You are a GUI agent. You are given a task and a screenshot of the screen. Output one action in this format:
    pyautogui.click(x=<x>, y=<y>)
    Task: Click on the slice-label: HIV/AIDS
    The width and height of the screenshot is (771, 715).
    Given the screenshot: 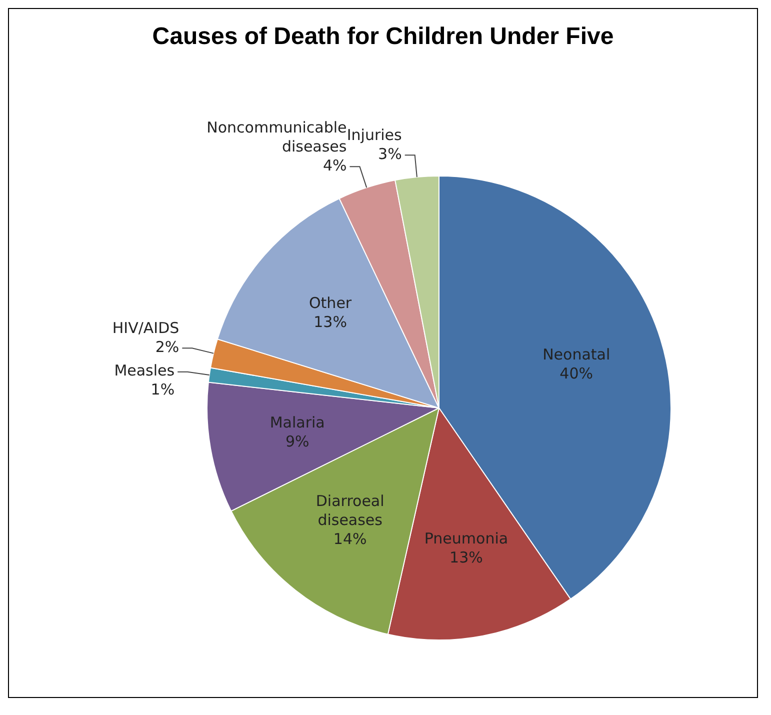 What is the action you would take?
    pyautogui.click(x=146, y=328)
    